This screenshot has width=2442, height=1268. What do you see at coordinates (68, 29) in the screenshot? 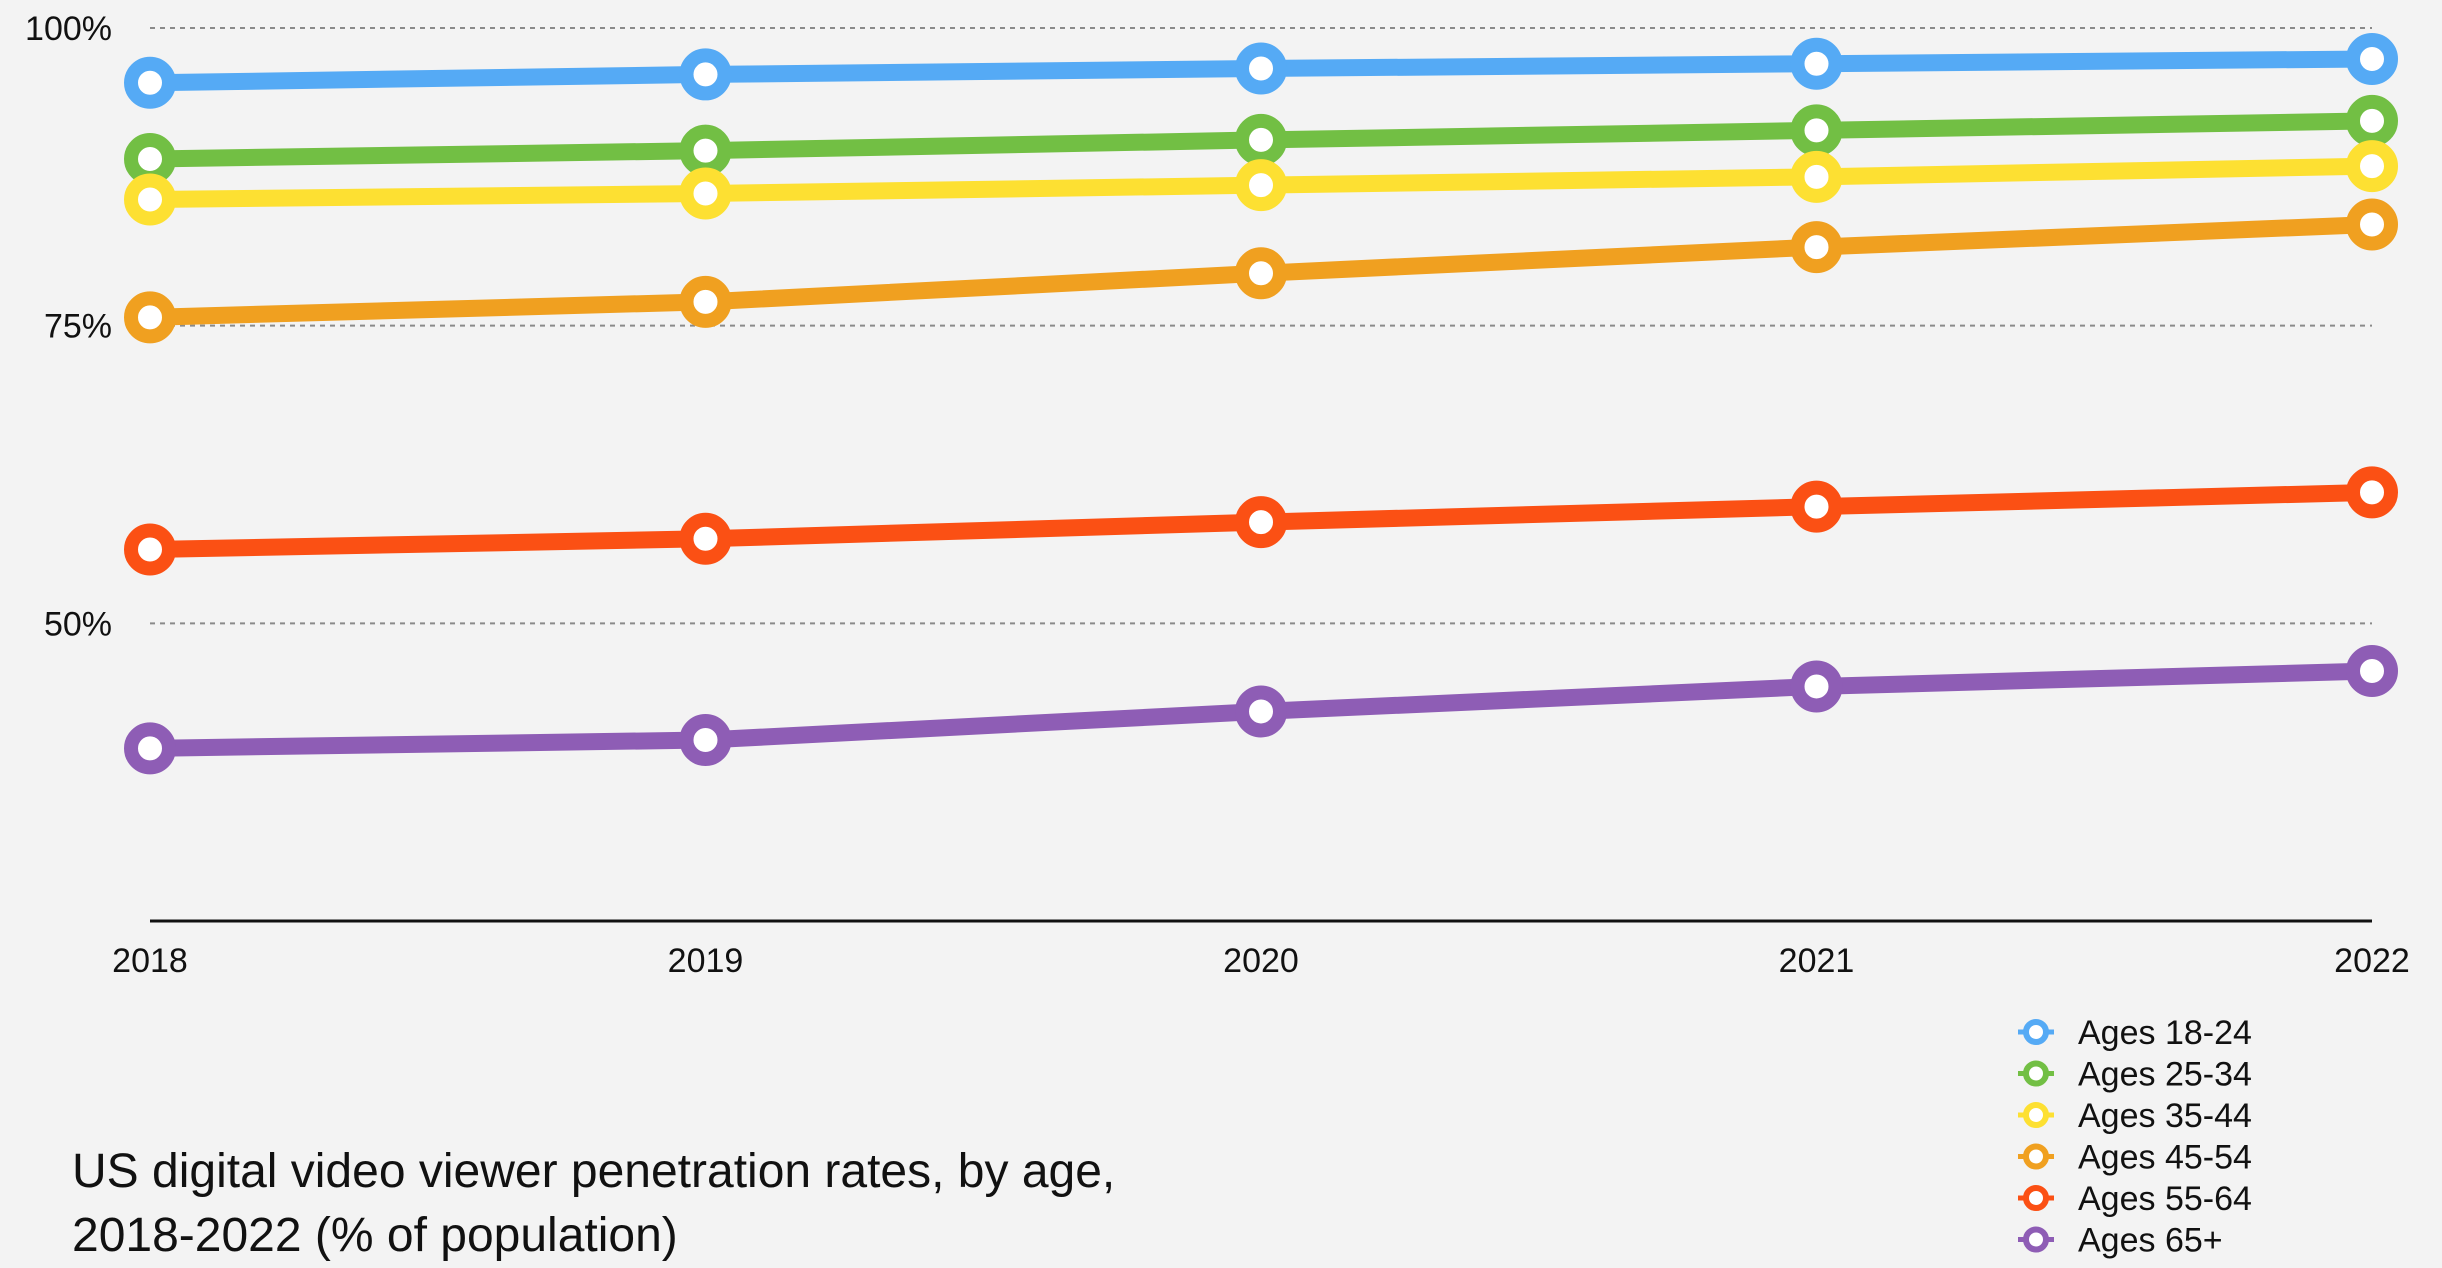
I see `y-tick-label: 100%` at bounding box center [68, 29].